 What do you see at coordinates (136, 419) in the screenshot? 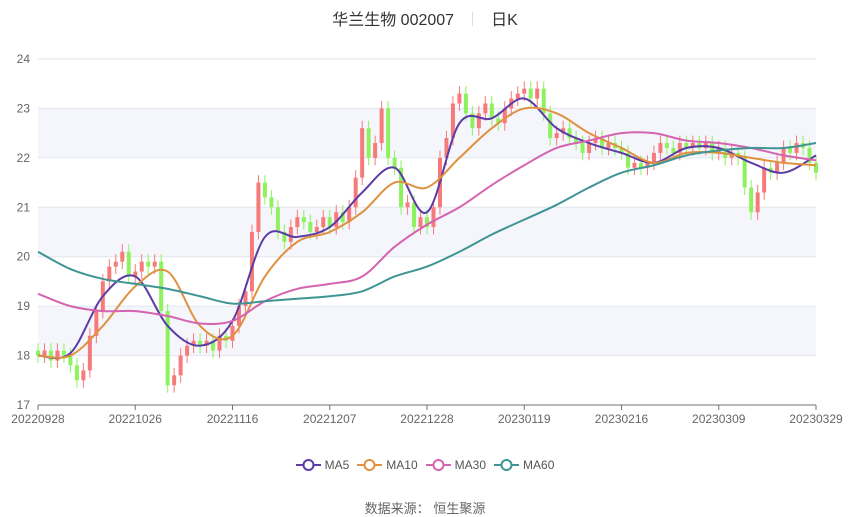
I see `x-tick-label: 20221026` at bounding box center [136, 419].